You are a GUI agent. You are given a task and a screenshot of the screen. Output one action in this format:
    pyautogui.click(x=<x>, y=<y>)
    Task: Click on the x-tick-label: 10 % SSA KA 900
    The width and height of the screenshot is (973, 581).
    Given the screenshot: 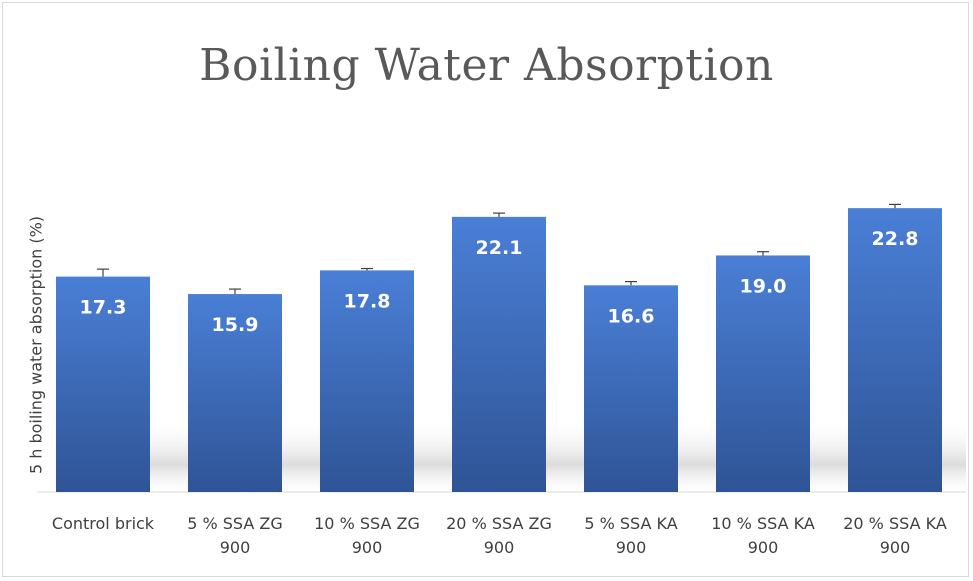 What is the action you would take?
    pyautogui.click(x=763, y=535)
    